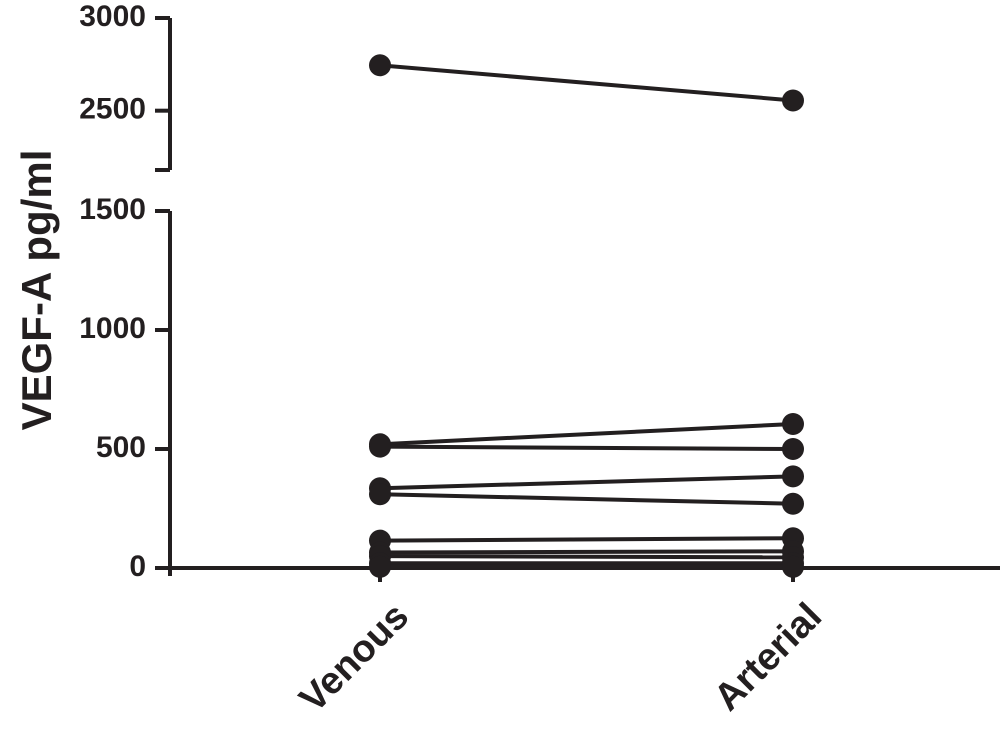 This screenshot has height=741, width=1000. What do you see at coordinates (112, 16) in the screenshot?
I see `y-tick-label: 3000` at bounding box center [112, 16].